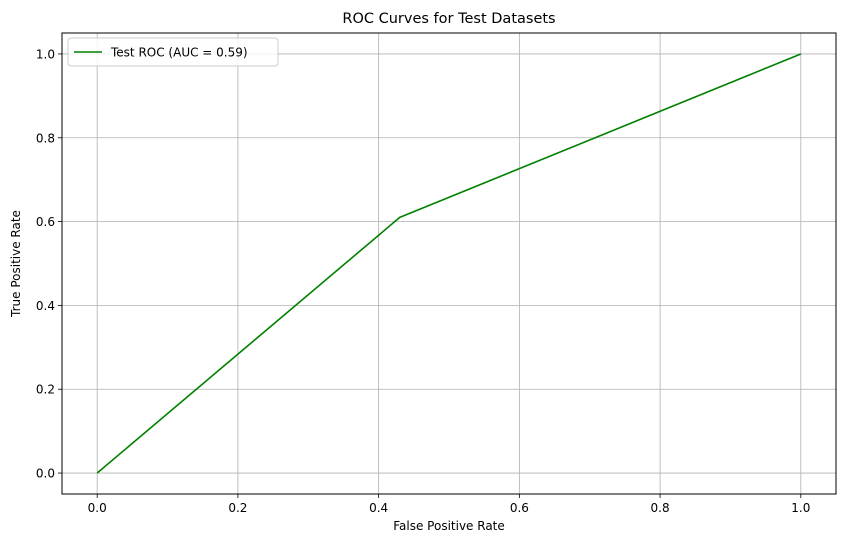 Image resolution: width=846 pixels, height=547 pixels. Describe the element at coordinates (45, 138) in the screenshot. I see `y-tick-label: 0.8` at that location.